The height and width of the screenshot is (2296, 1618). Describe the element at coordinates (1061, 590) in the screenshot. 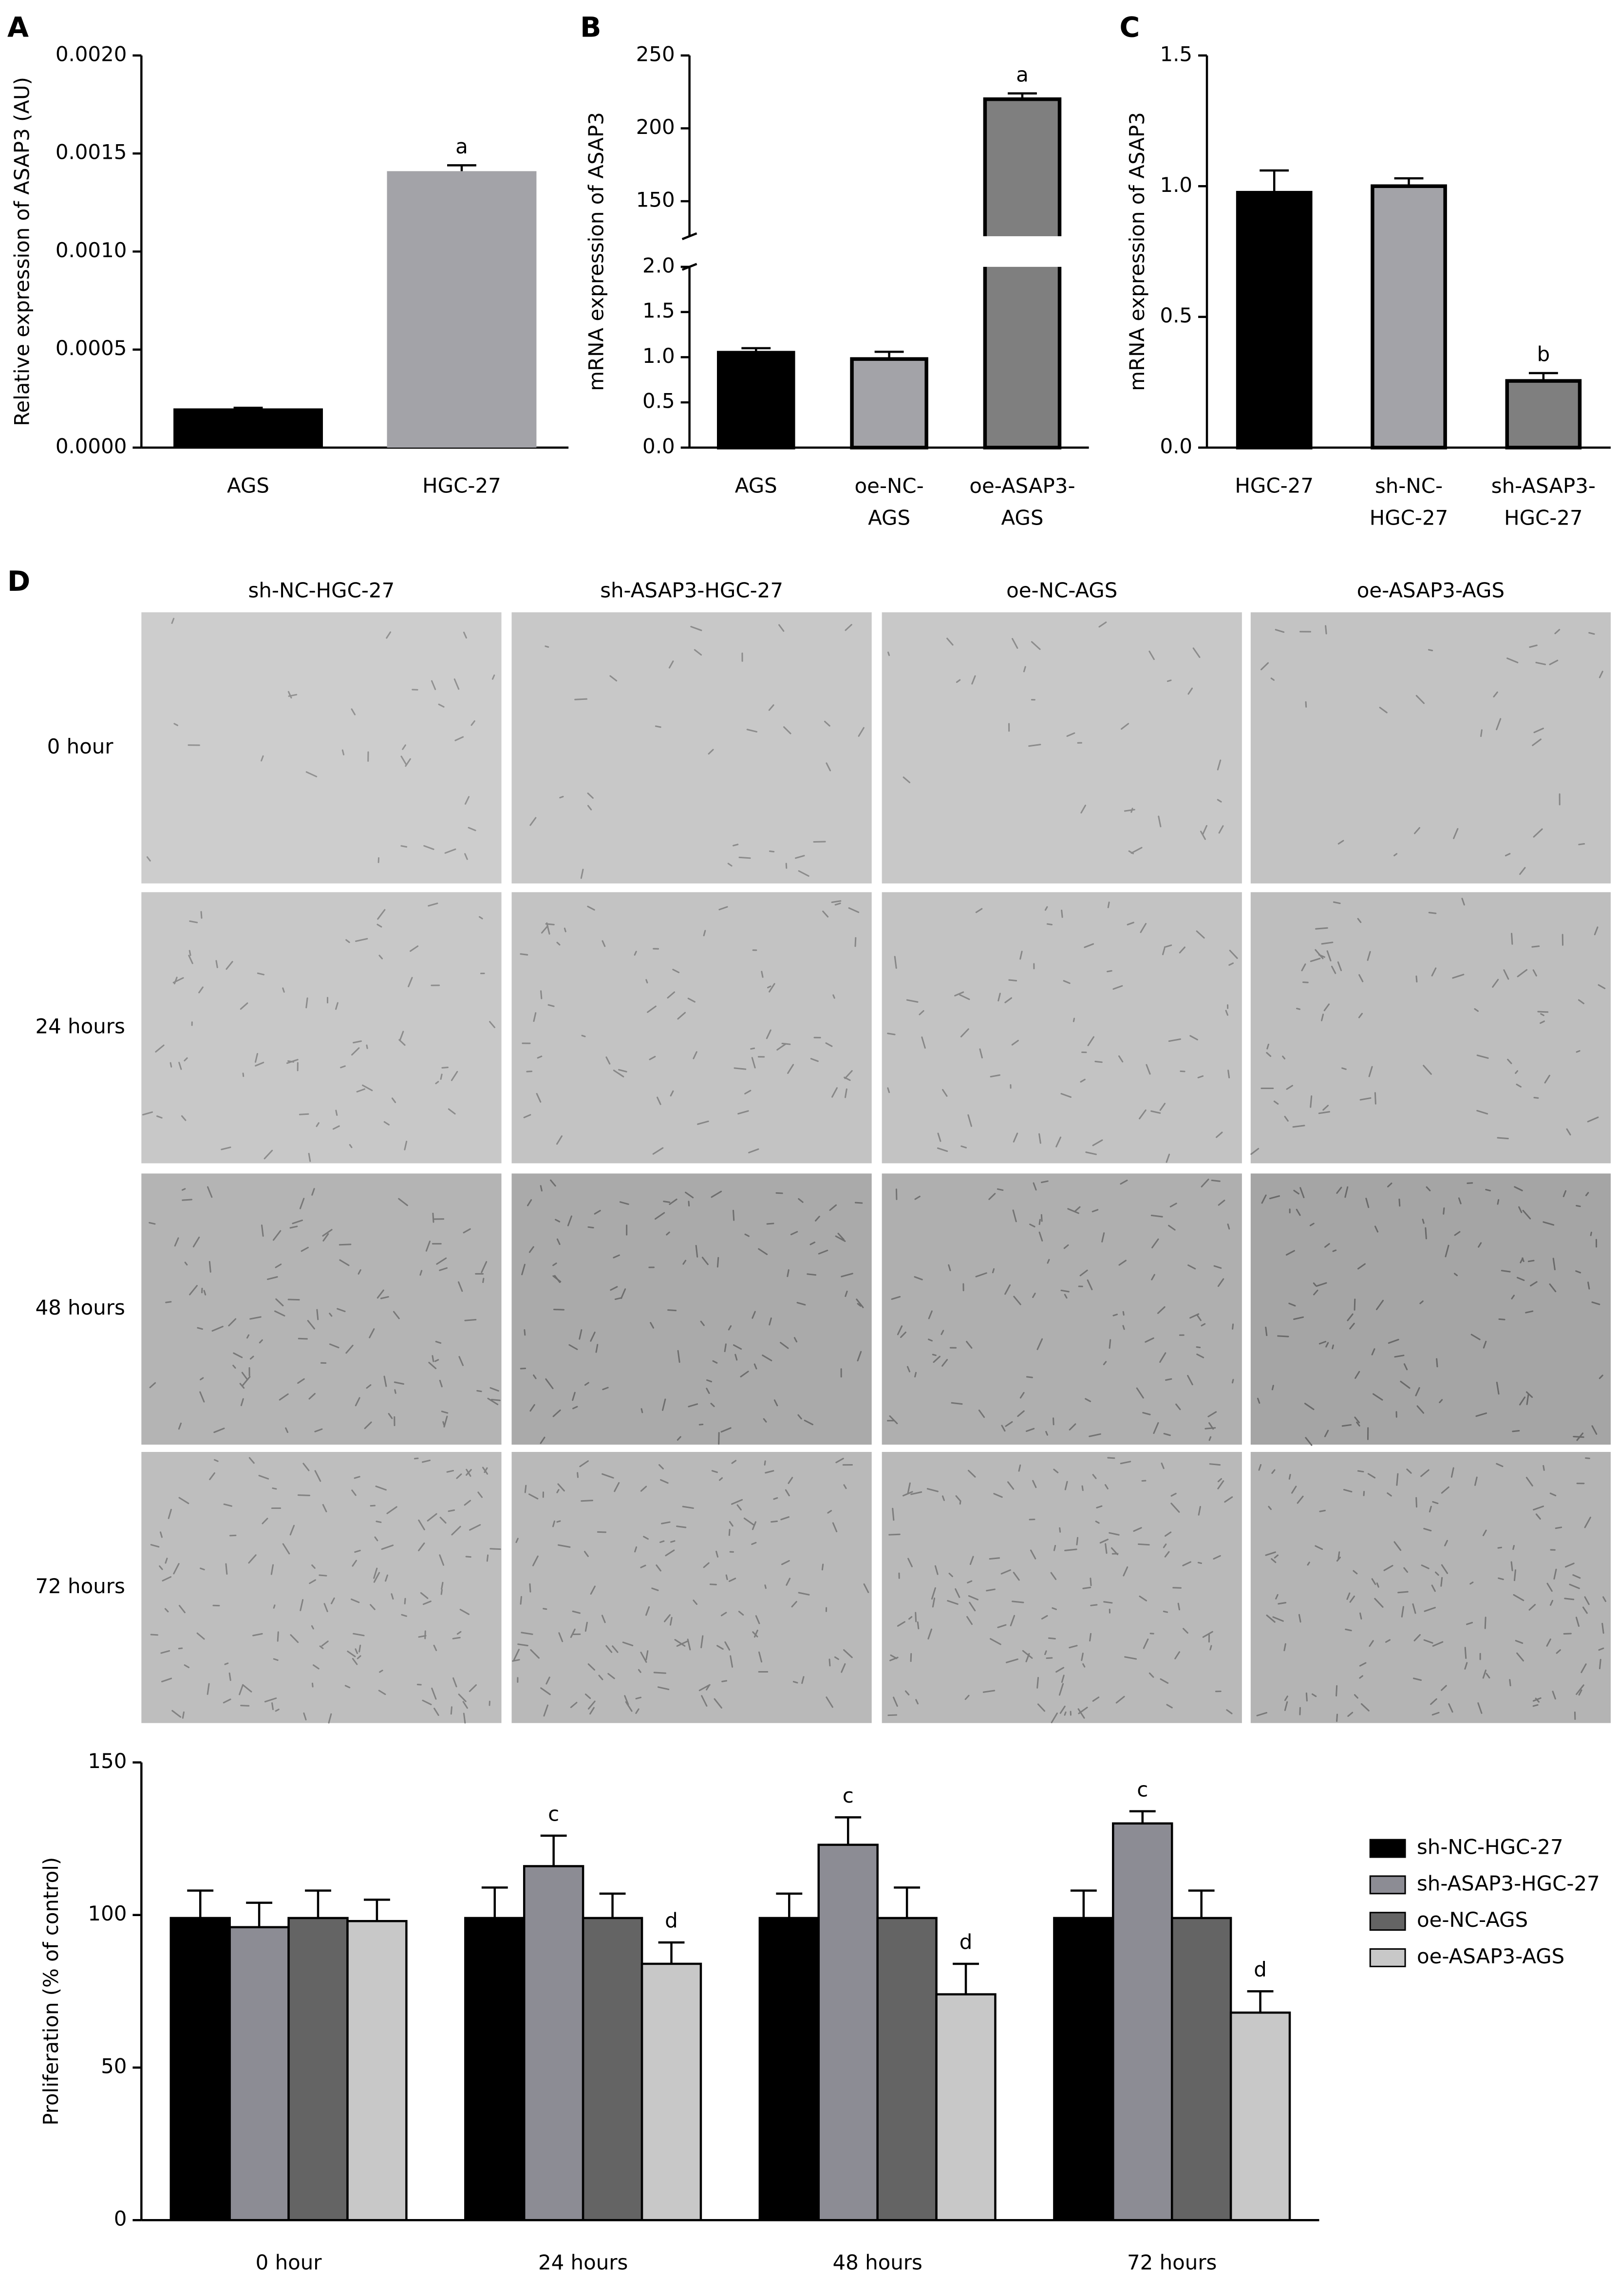

I see `column-label: oe-NC-AGS` at that location.